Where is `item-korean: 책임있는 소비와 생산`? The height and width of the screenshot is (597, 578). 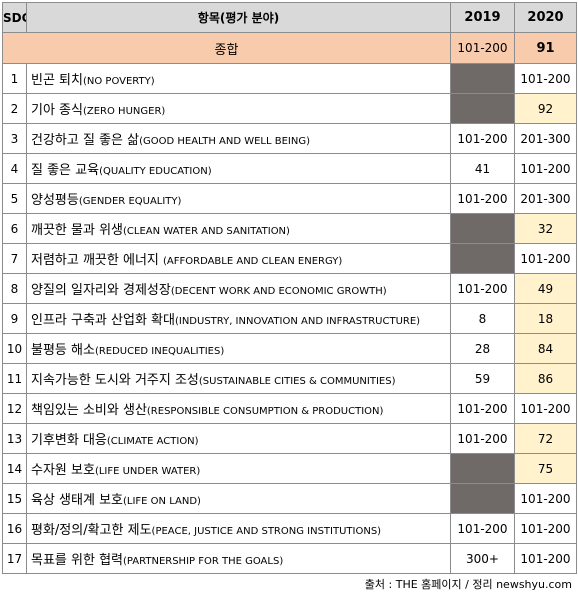 item-korean: 책임있는 소비와 생산 is located at coordinates (89, 410).